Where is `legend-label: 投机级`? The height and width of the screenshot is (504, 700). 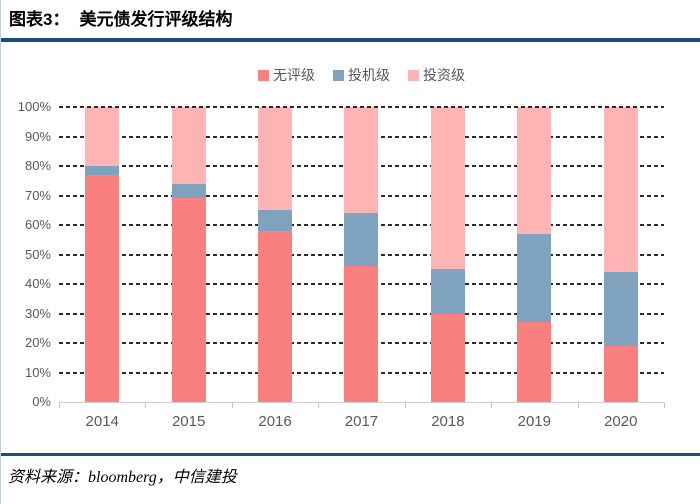 legend-label: 投机级 is located at coordinates (369, 75).